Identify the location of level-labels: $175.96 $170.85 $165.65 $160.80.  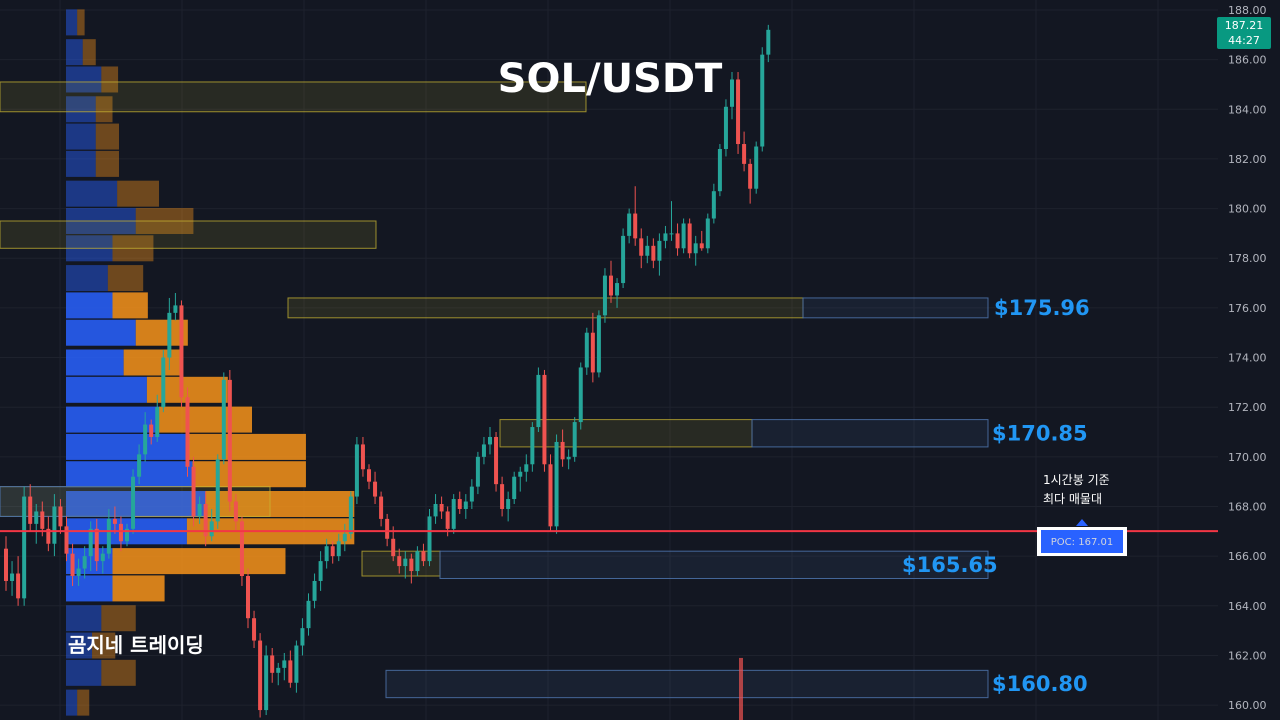
(996, 496).